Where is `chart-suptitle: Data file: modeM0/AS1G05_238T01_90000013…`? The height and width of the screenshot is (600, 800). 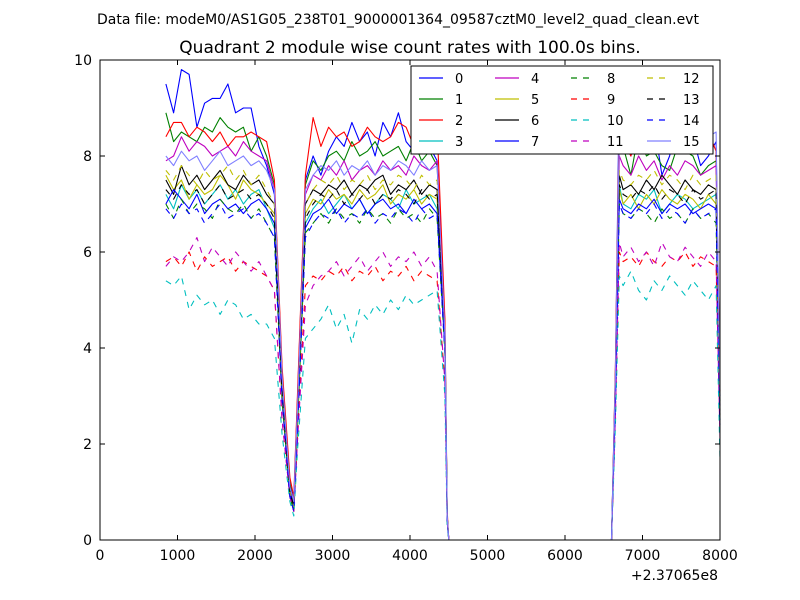 chart-suptitle: Data file: modeM0/AS1G05_238T01_90000013… is located at coordinates (398, 20).